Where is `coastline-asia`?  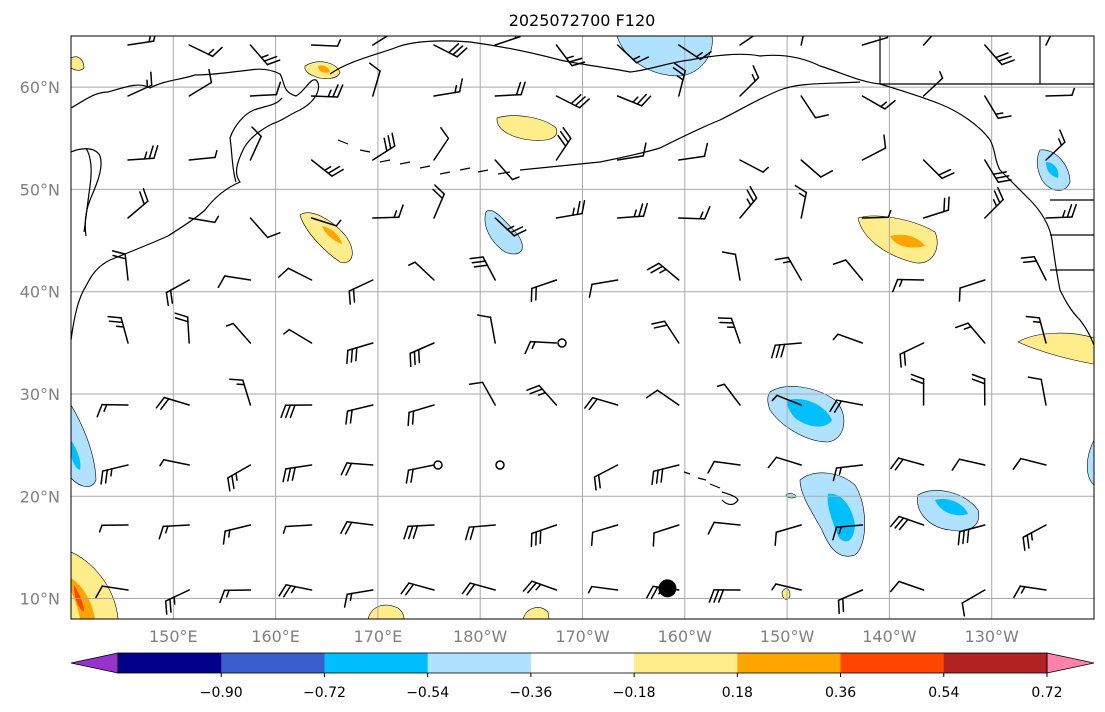 coastline-asia is located at coordinates (195, 204).